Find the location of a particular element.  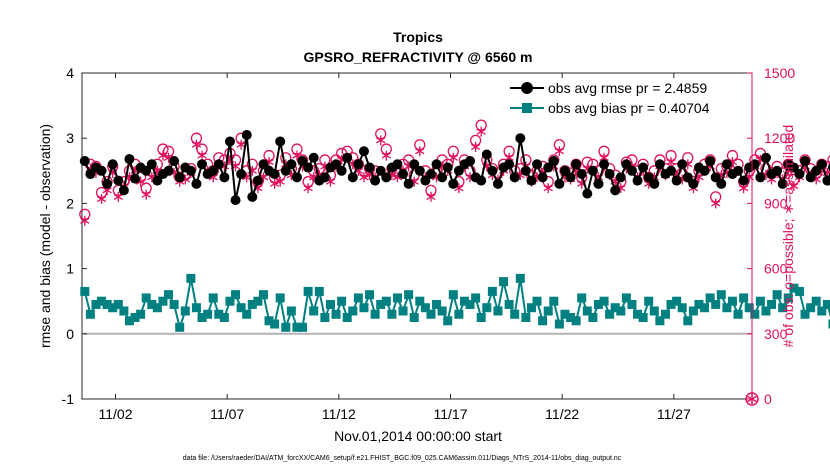

origin-possible-marker is located at coordinates (752, 399).